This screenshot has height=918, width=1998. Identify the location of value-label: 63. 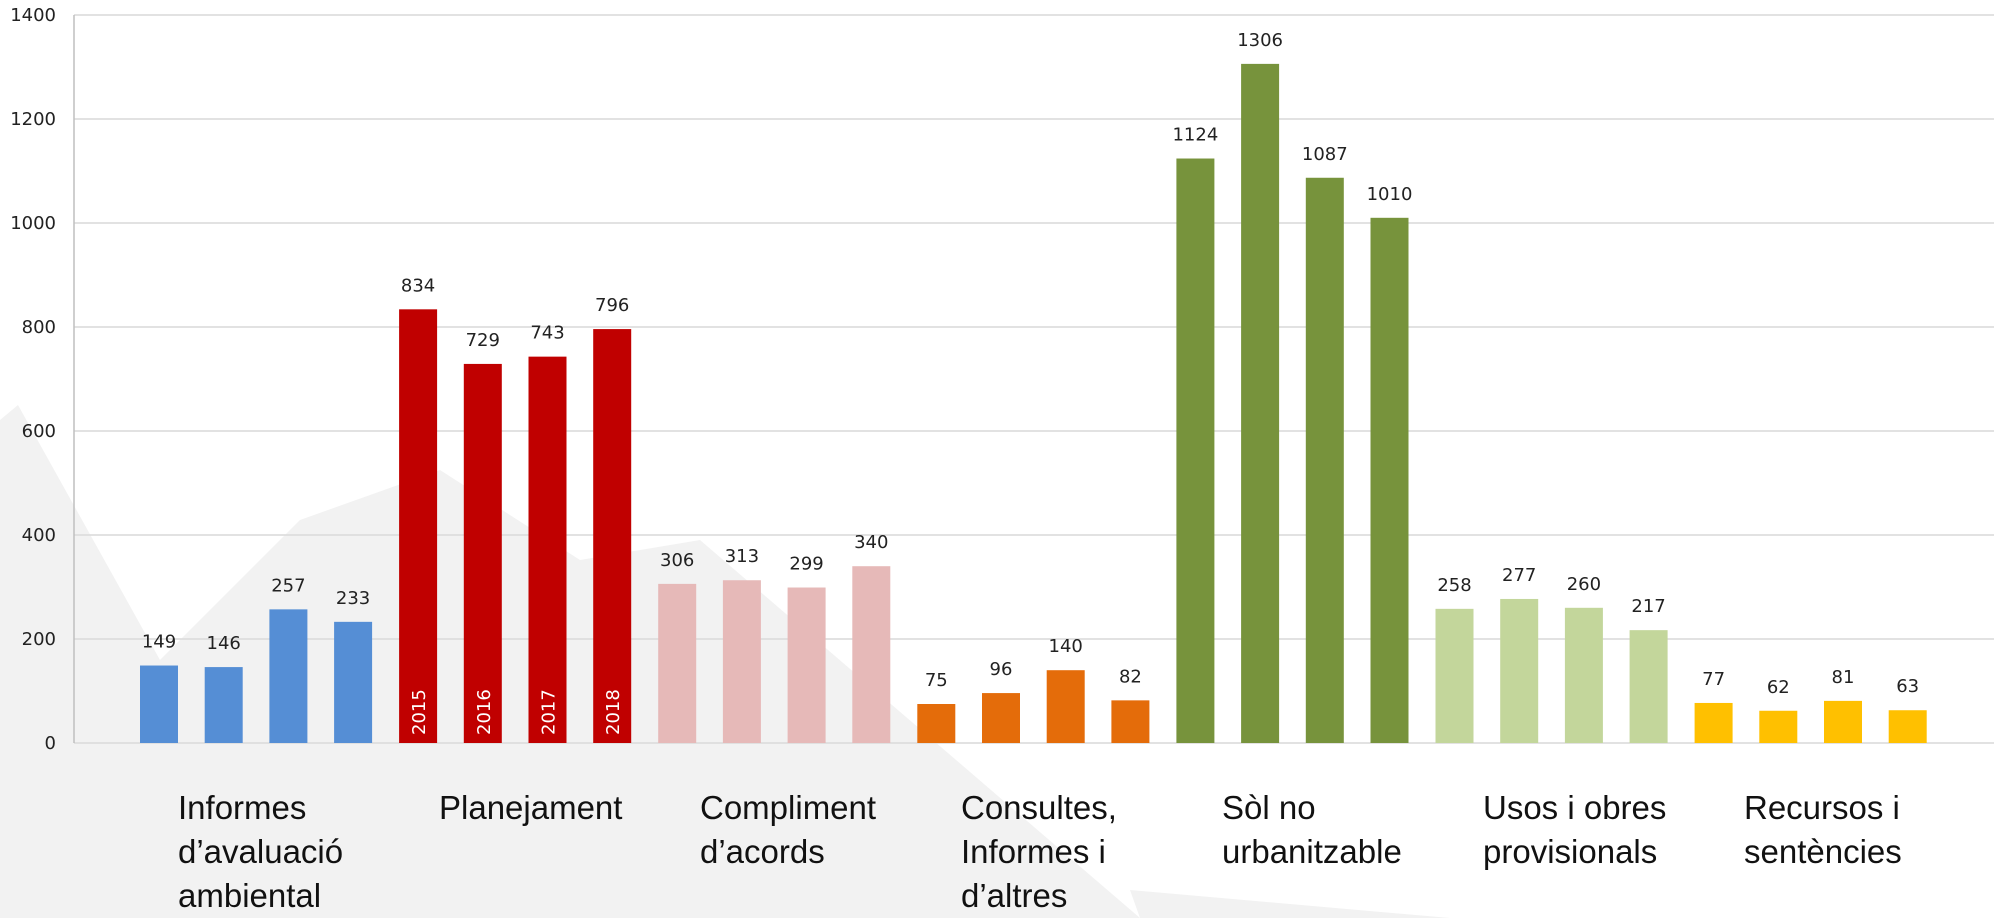
(1907, 686).